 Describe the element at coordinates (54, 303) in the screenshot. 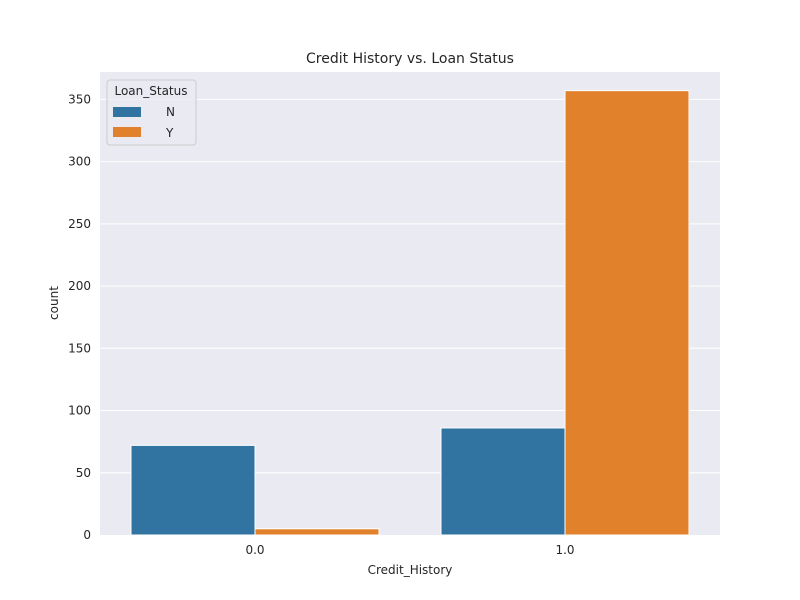

I see `y-axis-label: count` at that location.